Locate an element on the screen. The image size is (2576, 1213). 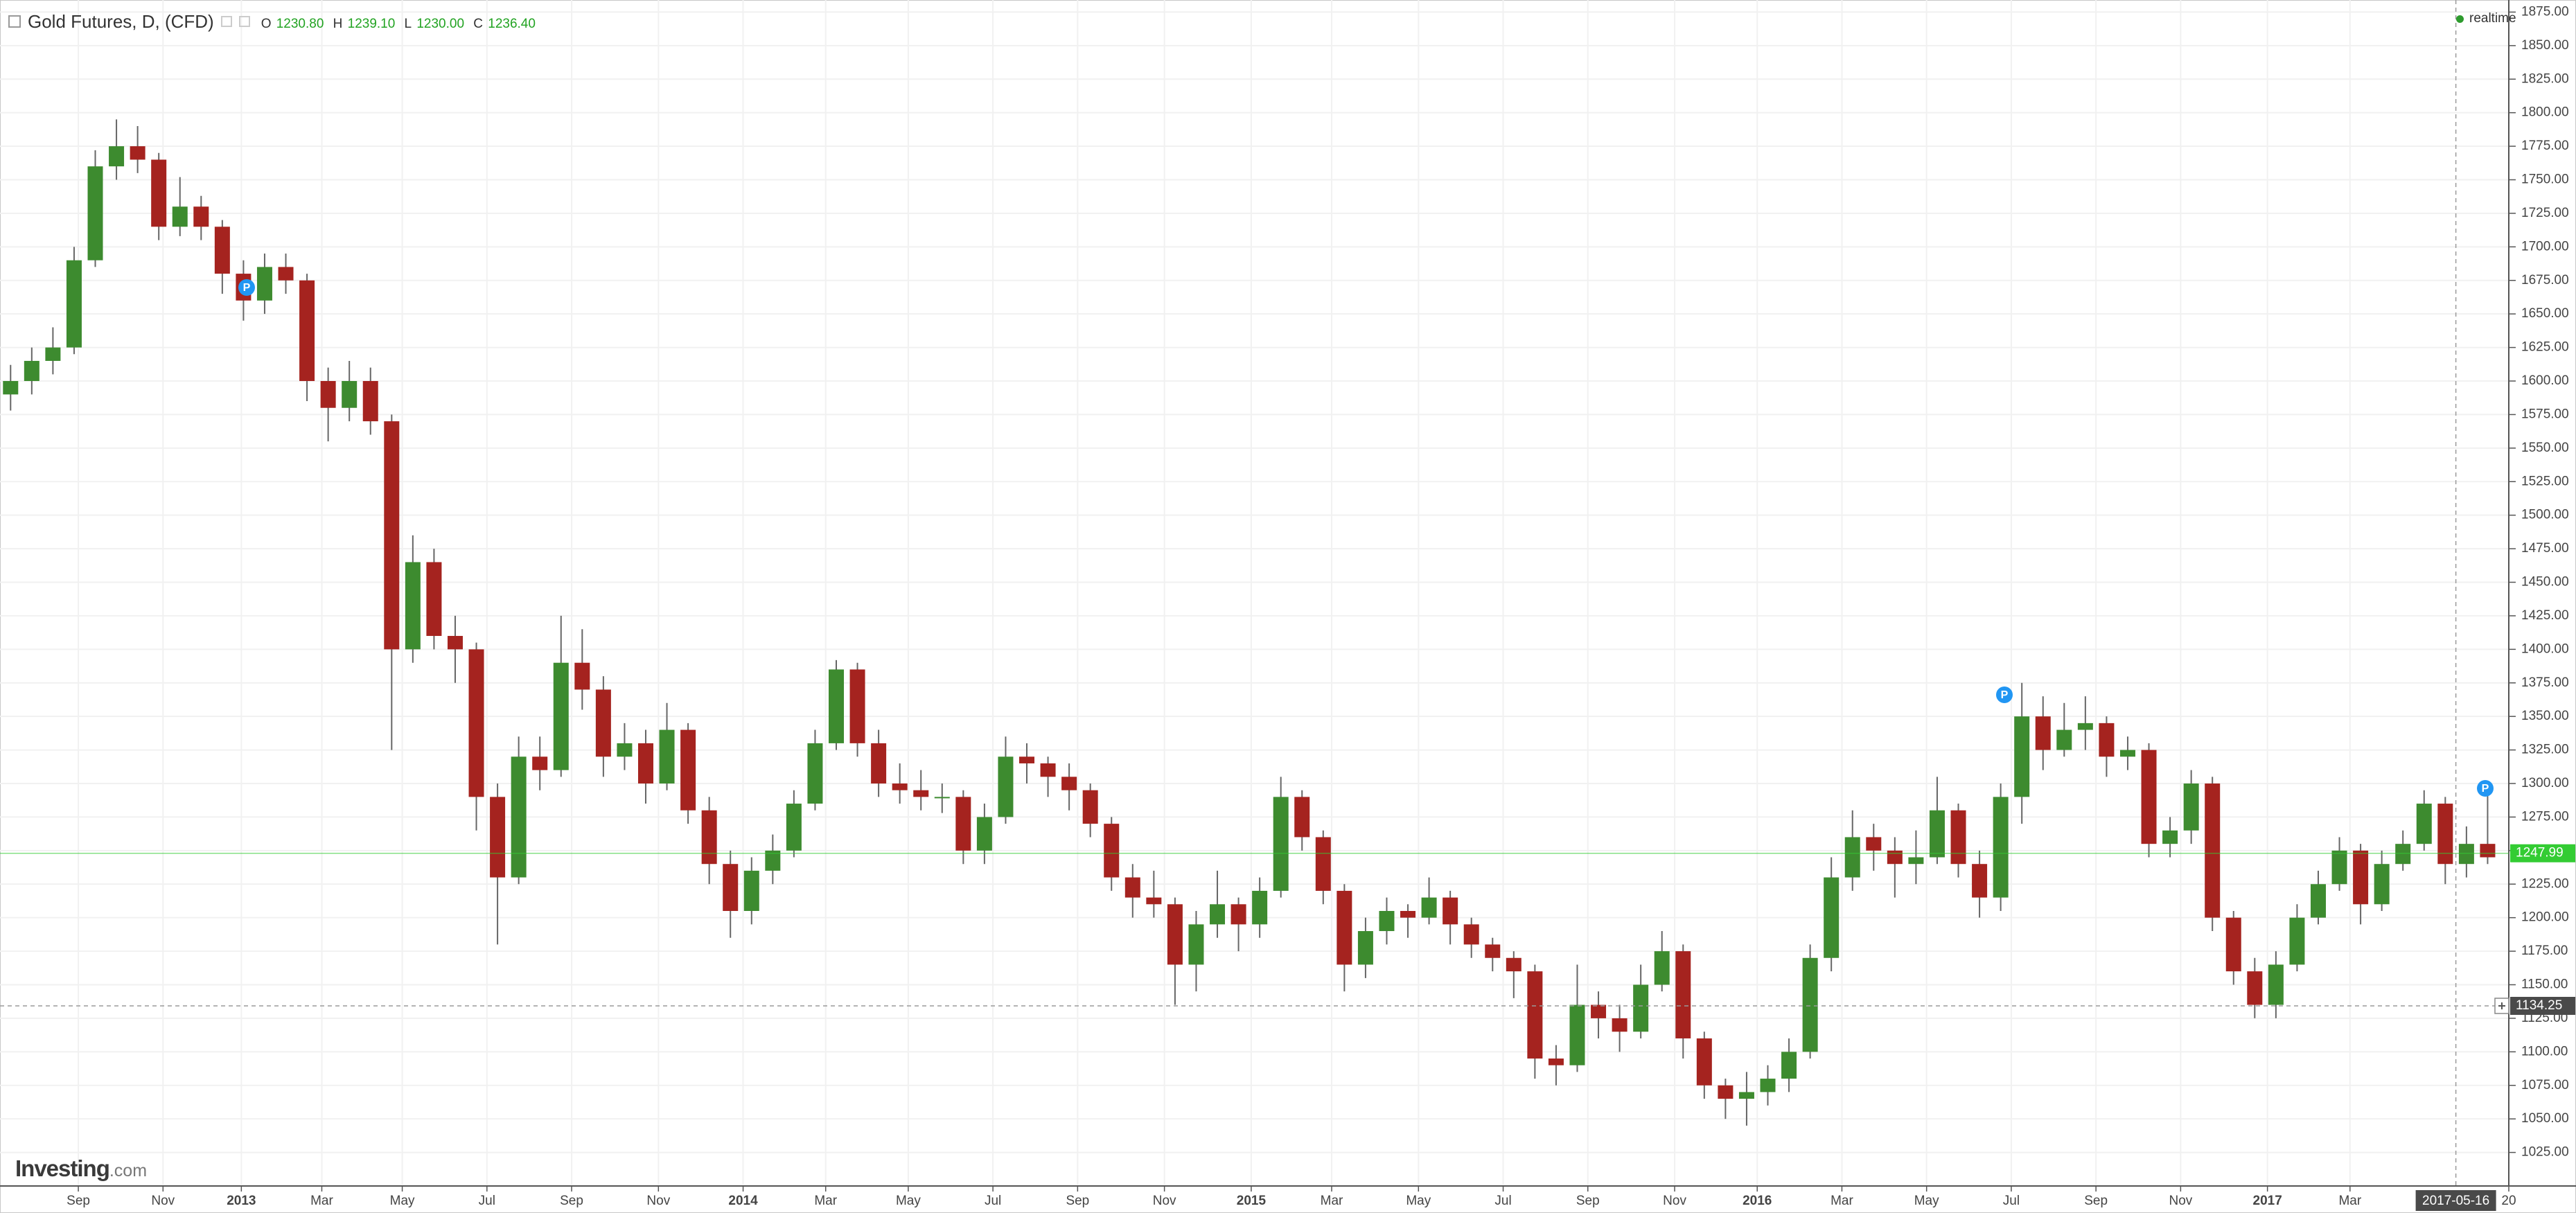
crosshair-y-label: 1134.25 is located at coordinates (2539, 1006).